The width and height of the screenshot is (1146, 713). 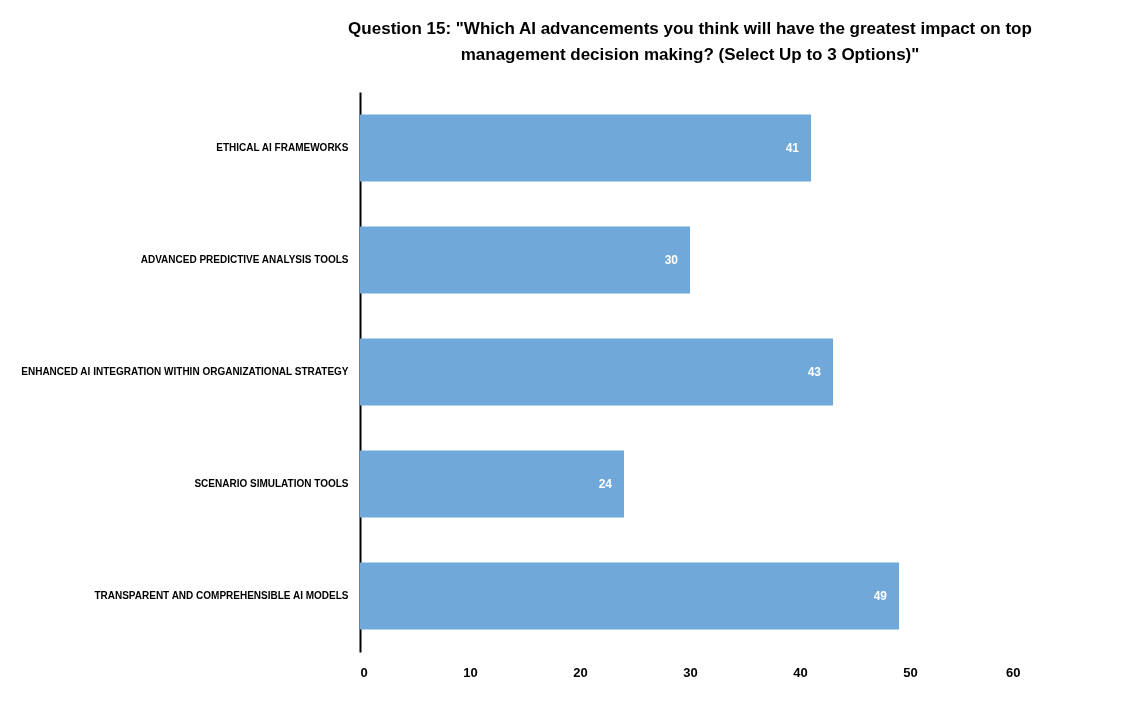 What do you see at coordinates (282, 147) in the screenshot?
I see `y-tick-label: ETHICAL AI FRAMEWORKS` at bounding box center [282, 147].